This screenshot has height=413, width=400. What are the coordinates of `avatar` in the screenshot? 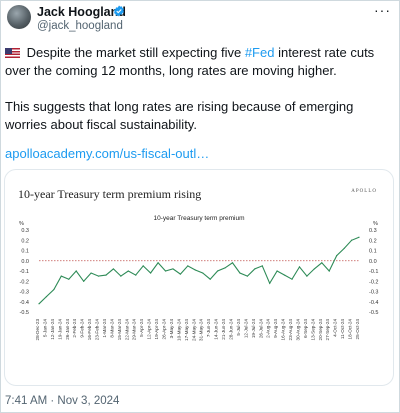 It's located at (19, 17).